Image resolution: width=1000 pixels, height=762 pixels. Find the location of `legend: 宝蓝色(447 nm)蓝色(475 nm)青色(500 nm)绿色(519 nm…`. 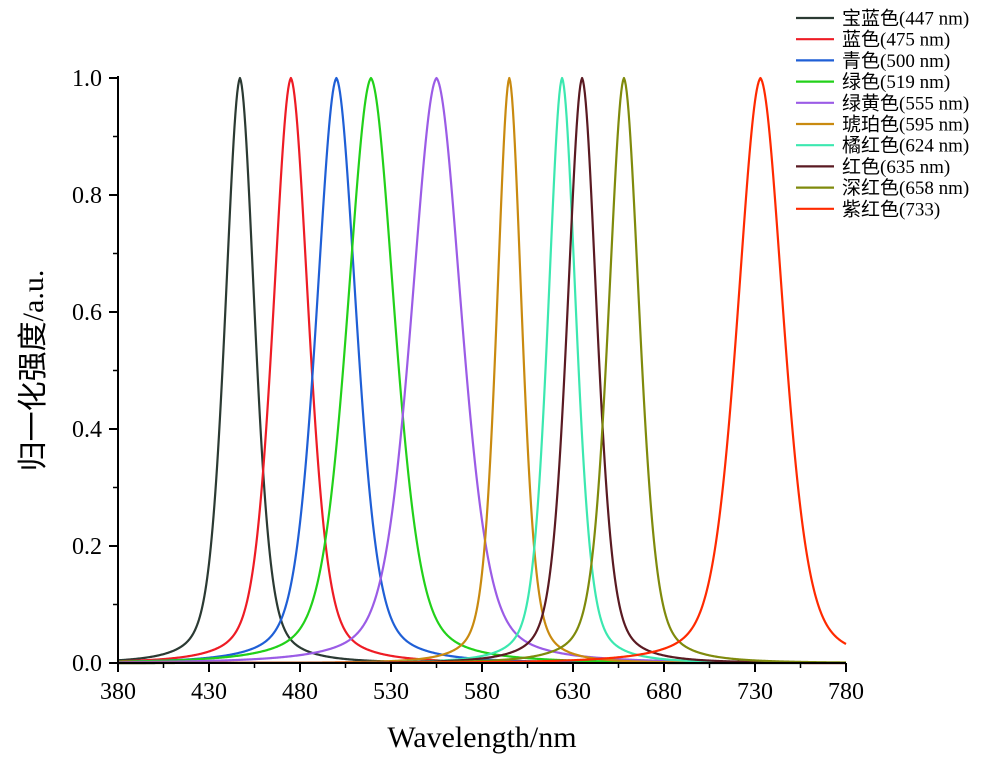

legend: 宝蓝色(447 nm)蓝色(475 nm)青色(500 nm)绿色(519 nm… is located at coordinates (882, 114).